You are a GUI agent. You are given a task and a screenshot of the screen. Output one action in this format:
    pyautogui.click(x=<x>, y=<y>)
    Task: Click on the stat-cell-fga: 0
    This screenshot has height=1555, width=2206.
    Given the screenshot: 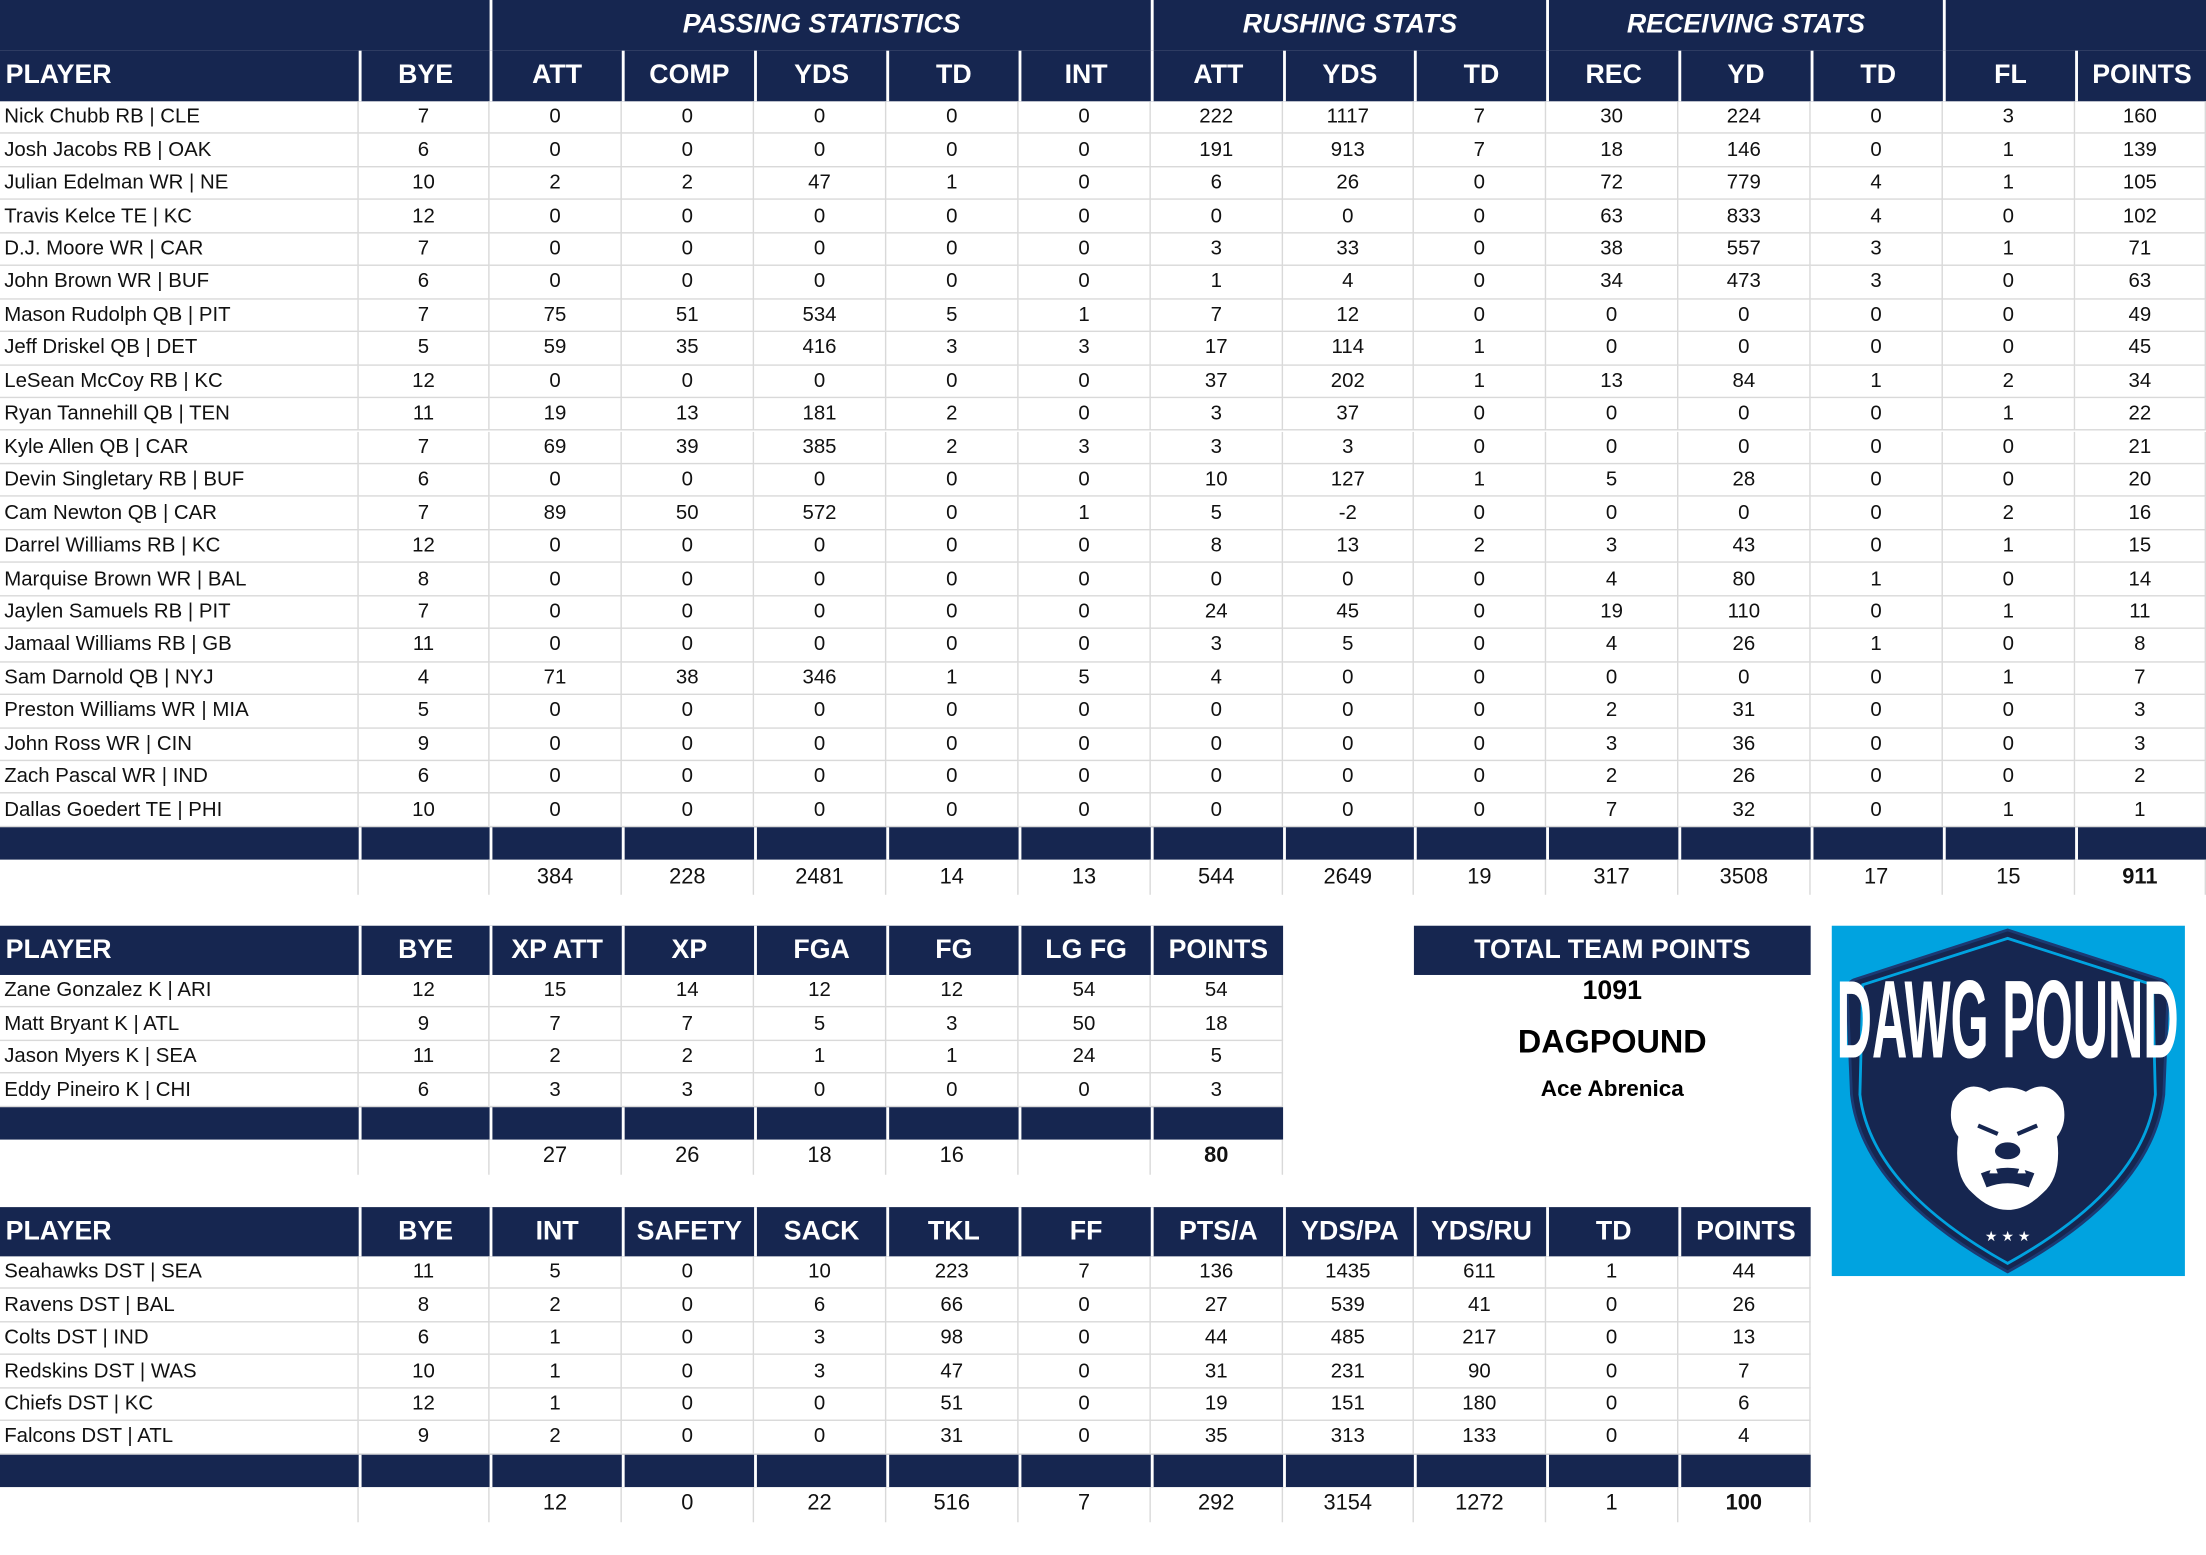 What is the action you would take?
    pyautogui.click(x=820, y=1090)
    